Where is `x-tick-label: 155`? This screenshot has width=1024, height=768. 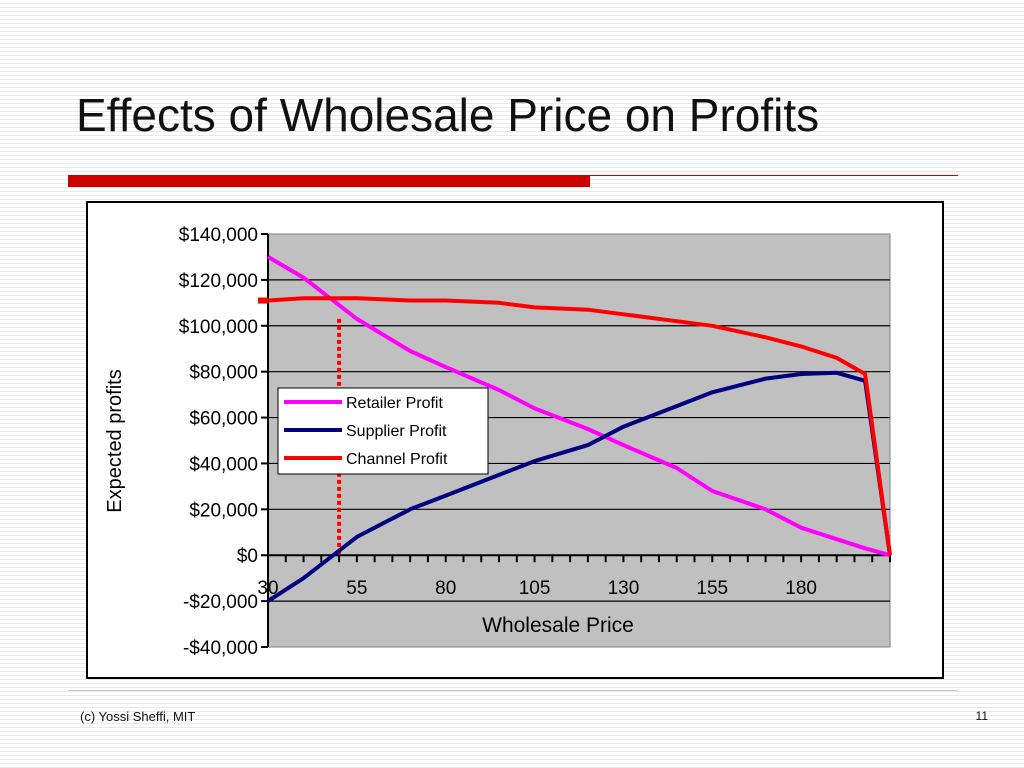 x-tick-label: 155 is located at coordinates (712, 588).